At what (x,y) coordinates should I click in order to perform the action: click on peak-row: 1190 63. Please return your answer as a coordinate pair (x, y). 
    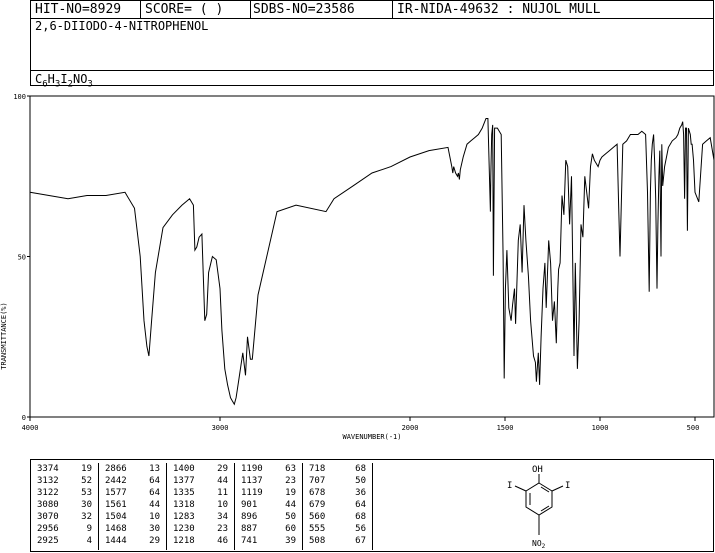
    Looking at the image, I should click on (268, 469).